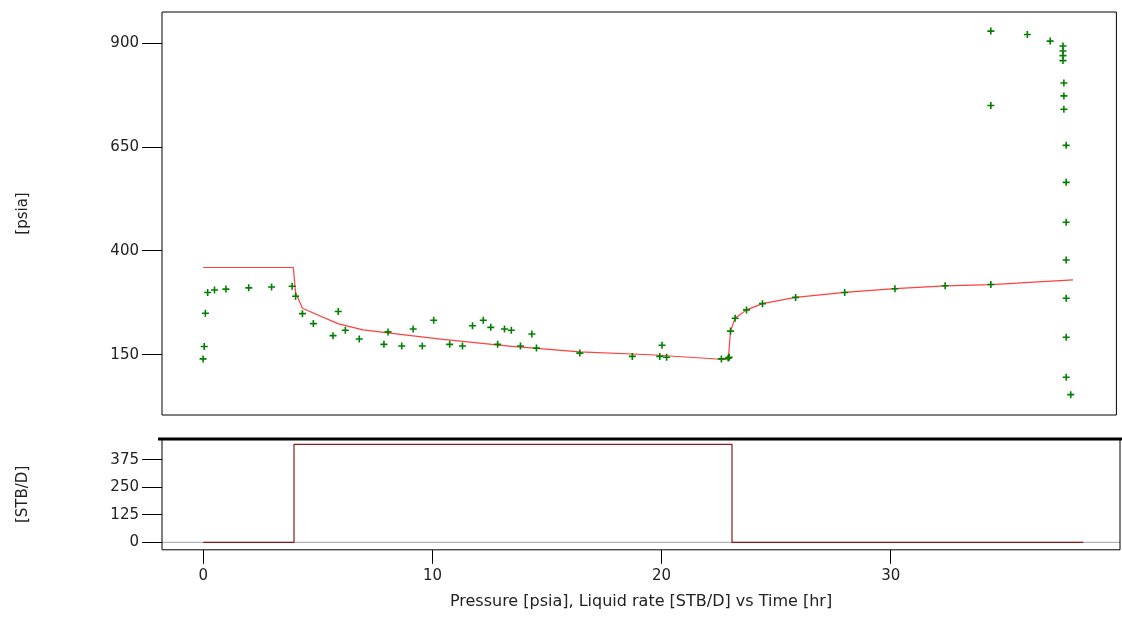 This screenshot has width=1122, height=619. What do you see at coordinates (124, 42) in the screenshot?
I see `y-tick-label: 900` at bounding box center [124, 42].